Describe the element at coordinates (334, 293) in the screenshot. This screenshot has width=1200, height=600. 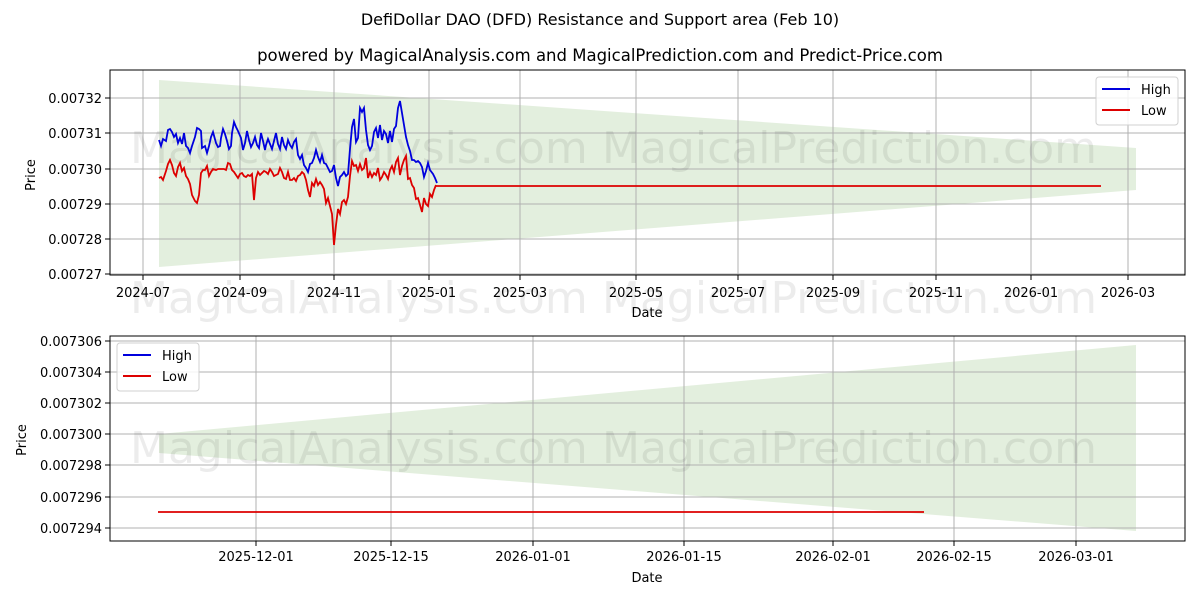
I see `top-x-tick: 2024-11` at that location.